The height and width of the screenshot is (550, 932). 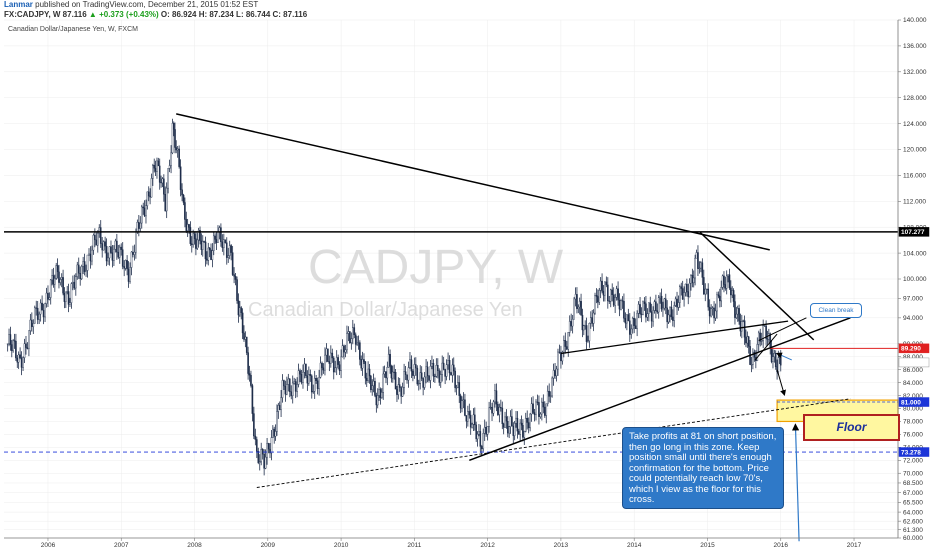 What do you see at coordinates (913, 512) in the screenshot?
I see `y-tick-label: 64.000` at bounding box center [913, 512].